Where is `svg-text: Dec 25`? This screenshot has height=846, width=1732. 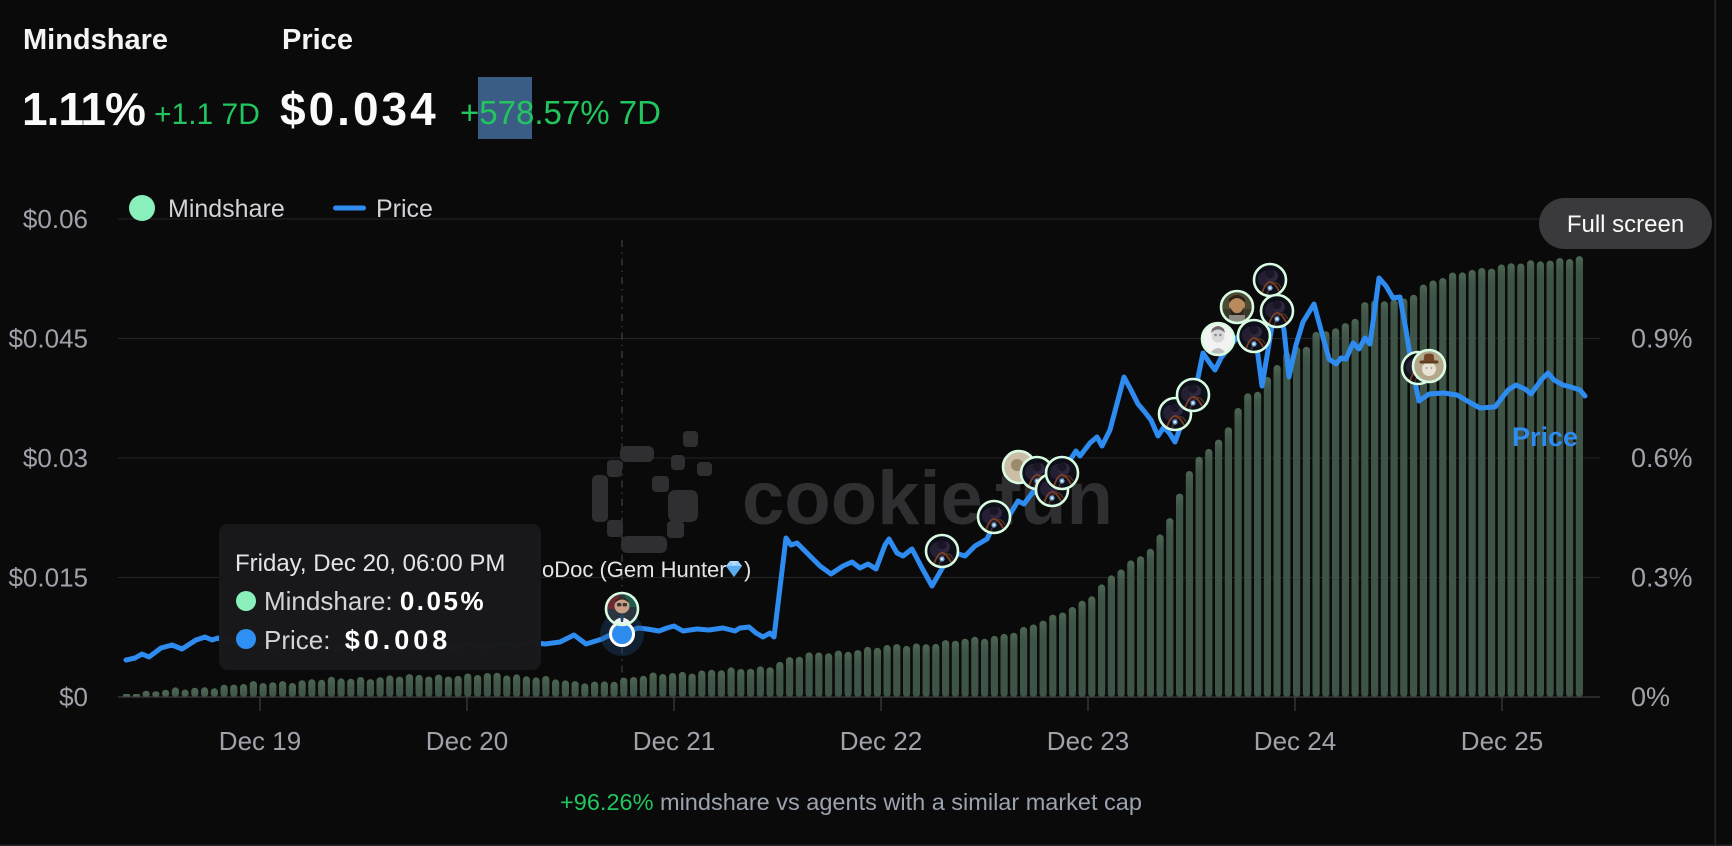 svg-text: Dec 25 is located at coordinates (1502, 741).